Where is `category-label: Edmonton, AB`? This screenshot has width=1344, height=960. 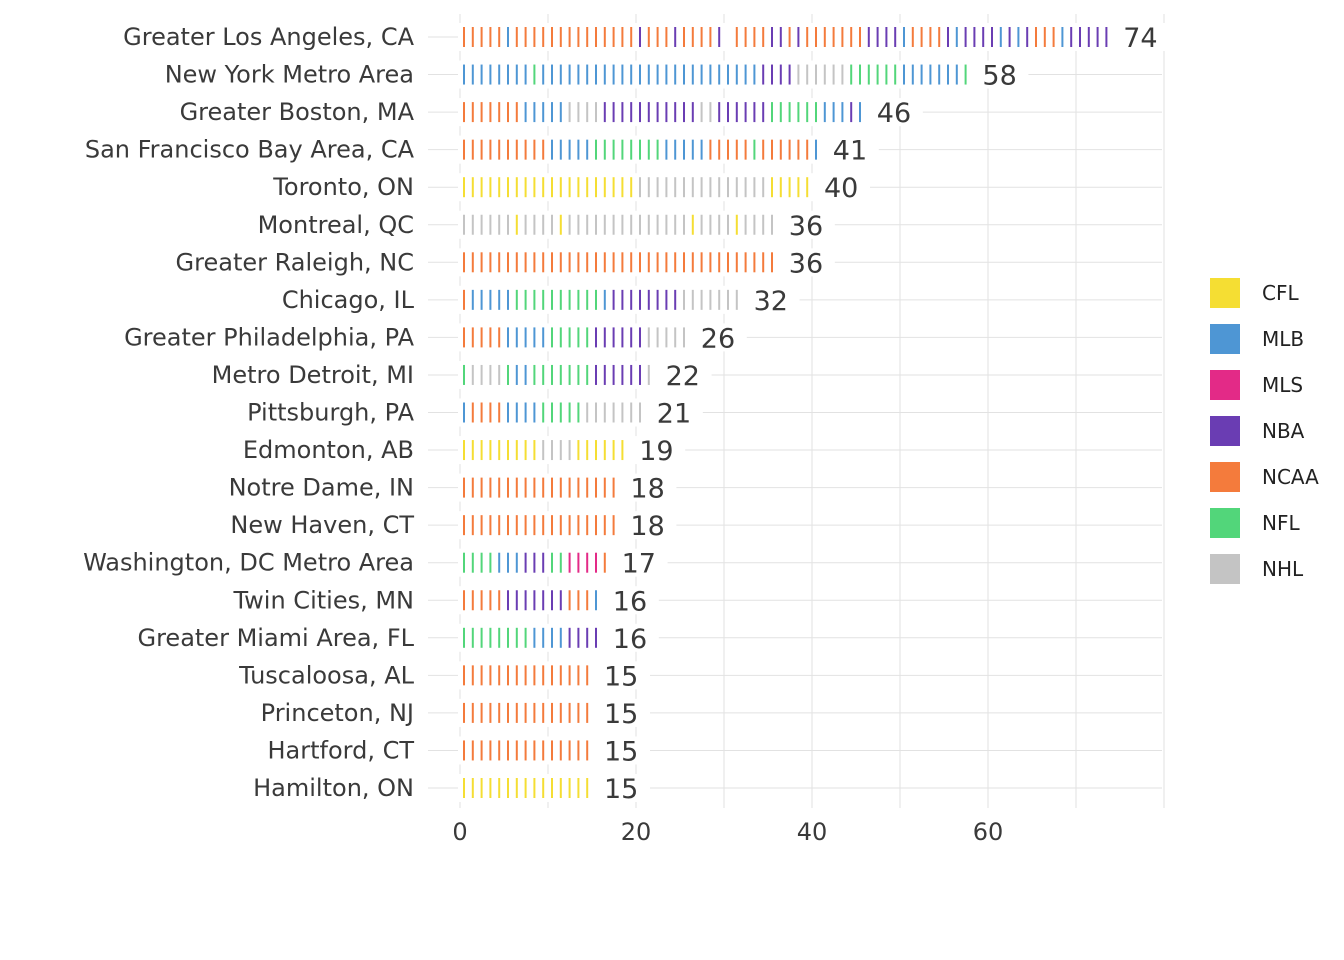
category-label: Edmonton, AB is located at coordinates (328, 450).